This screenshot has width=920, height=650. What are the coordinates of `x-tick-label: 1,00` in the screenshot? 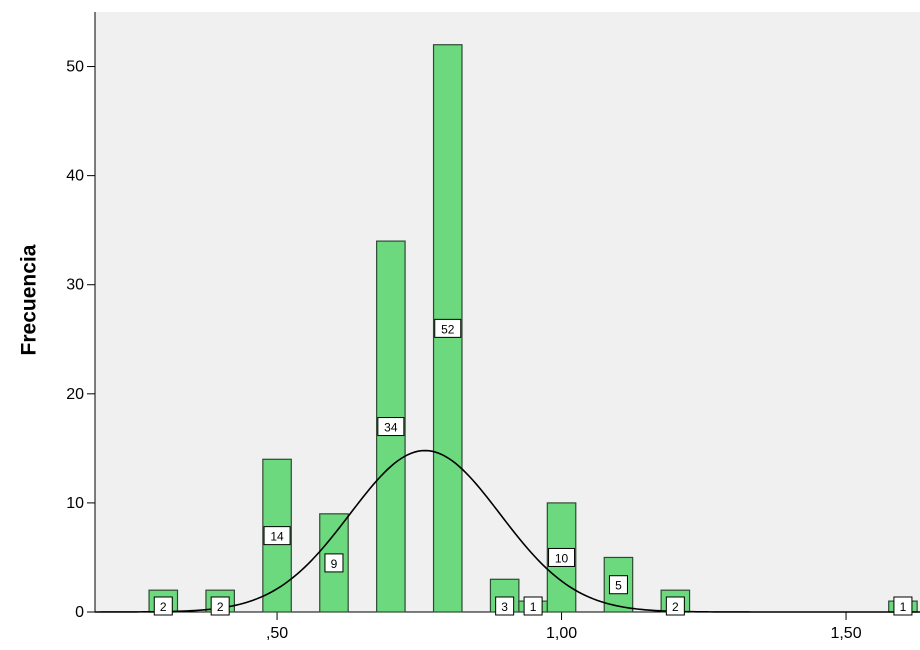 It's located at (561, 633).